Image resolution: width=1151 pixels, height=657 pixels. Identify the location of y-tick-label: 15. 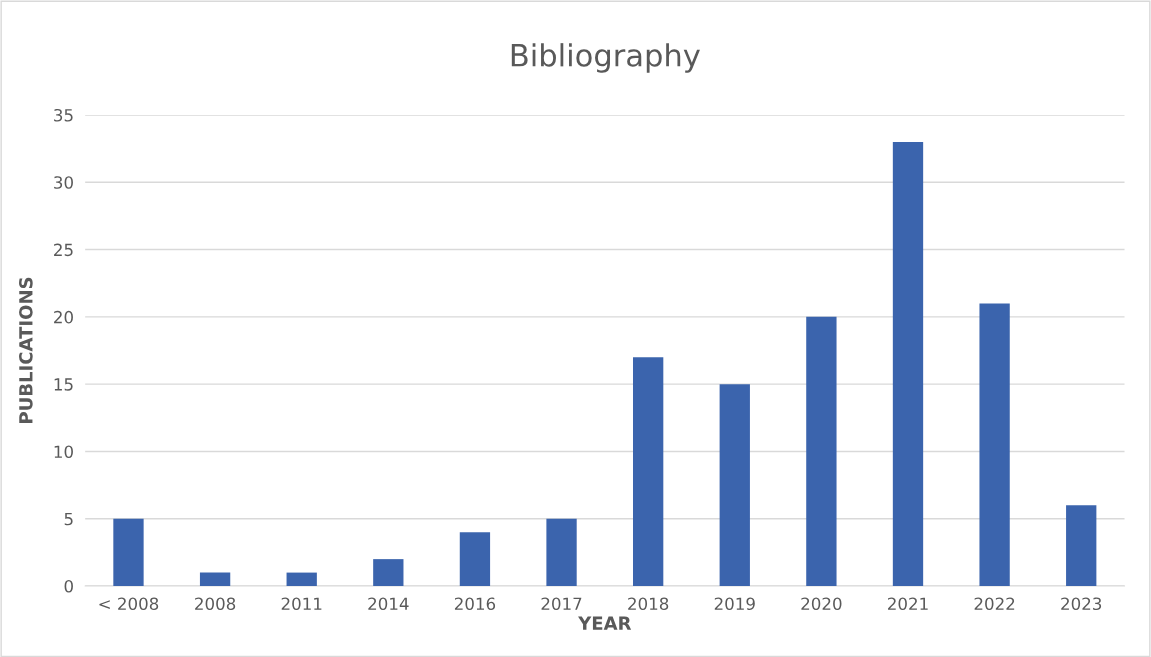
(63, 384).